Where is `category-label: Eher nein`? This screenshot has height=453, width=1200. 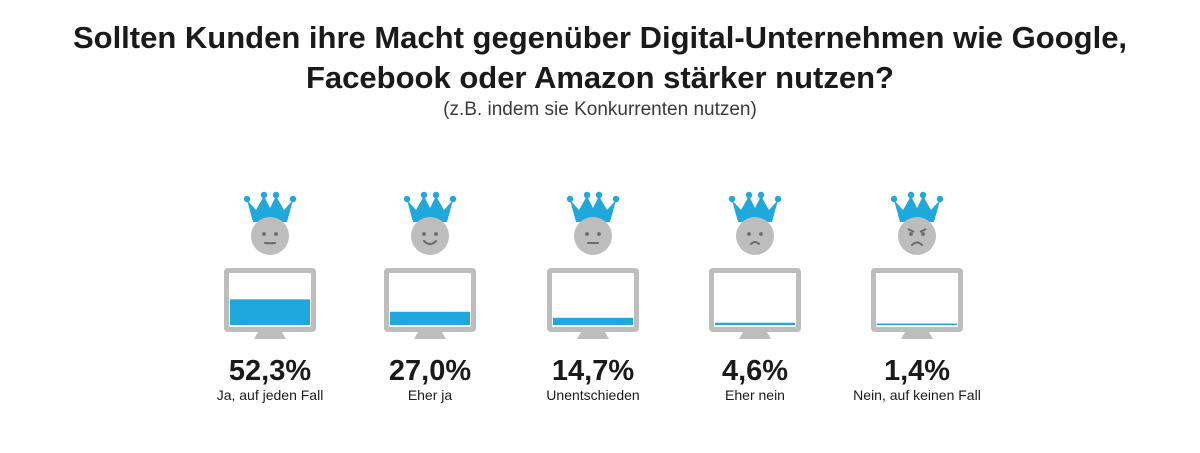
category-label: Eher nein is located at coordinates (755, 395).